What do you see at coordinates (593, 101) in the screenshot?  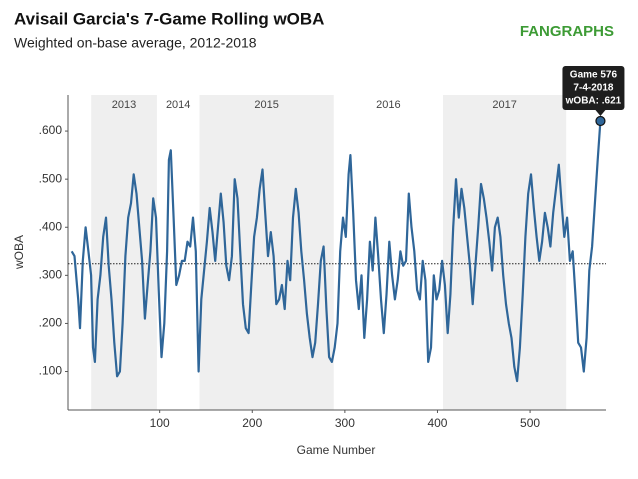 I see `tooltip-text: wOBA: .621` at bounding box center [593, 101].